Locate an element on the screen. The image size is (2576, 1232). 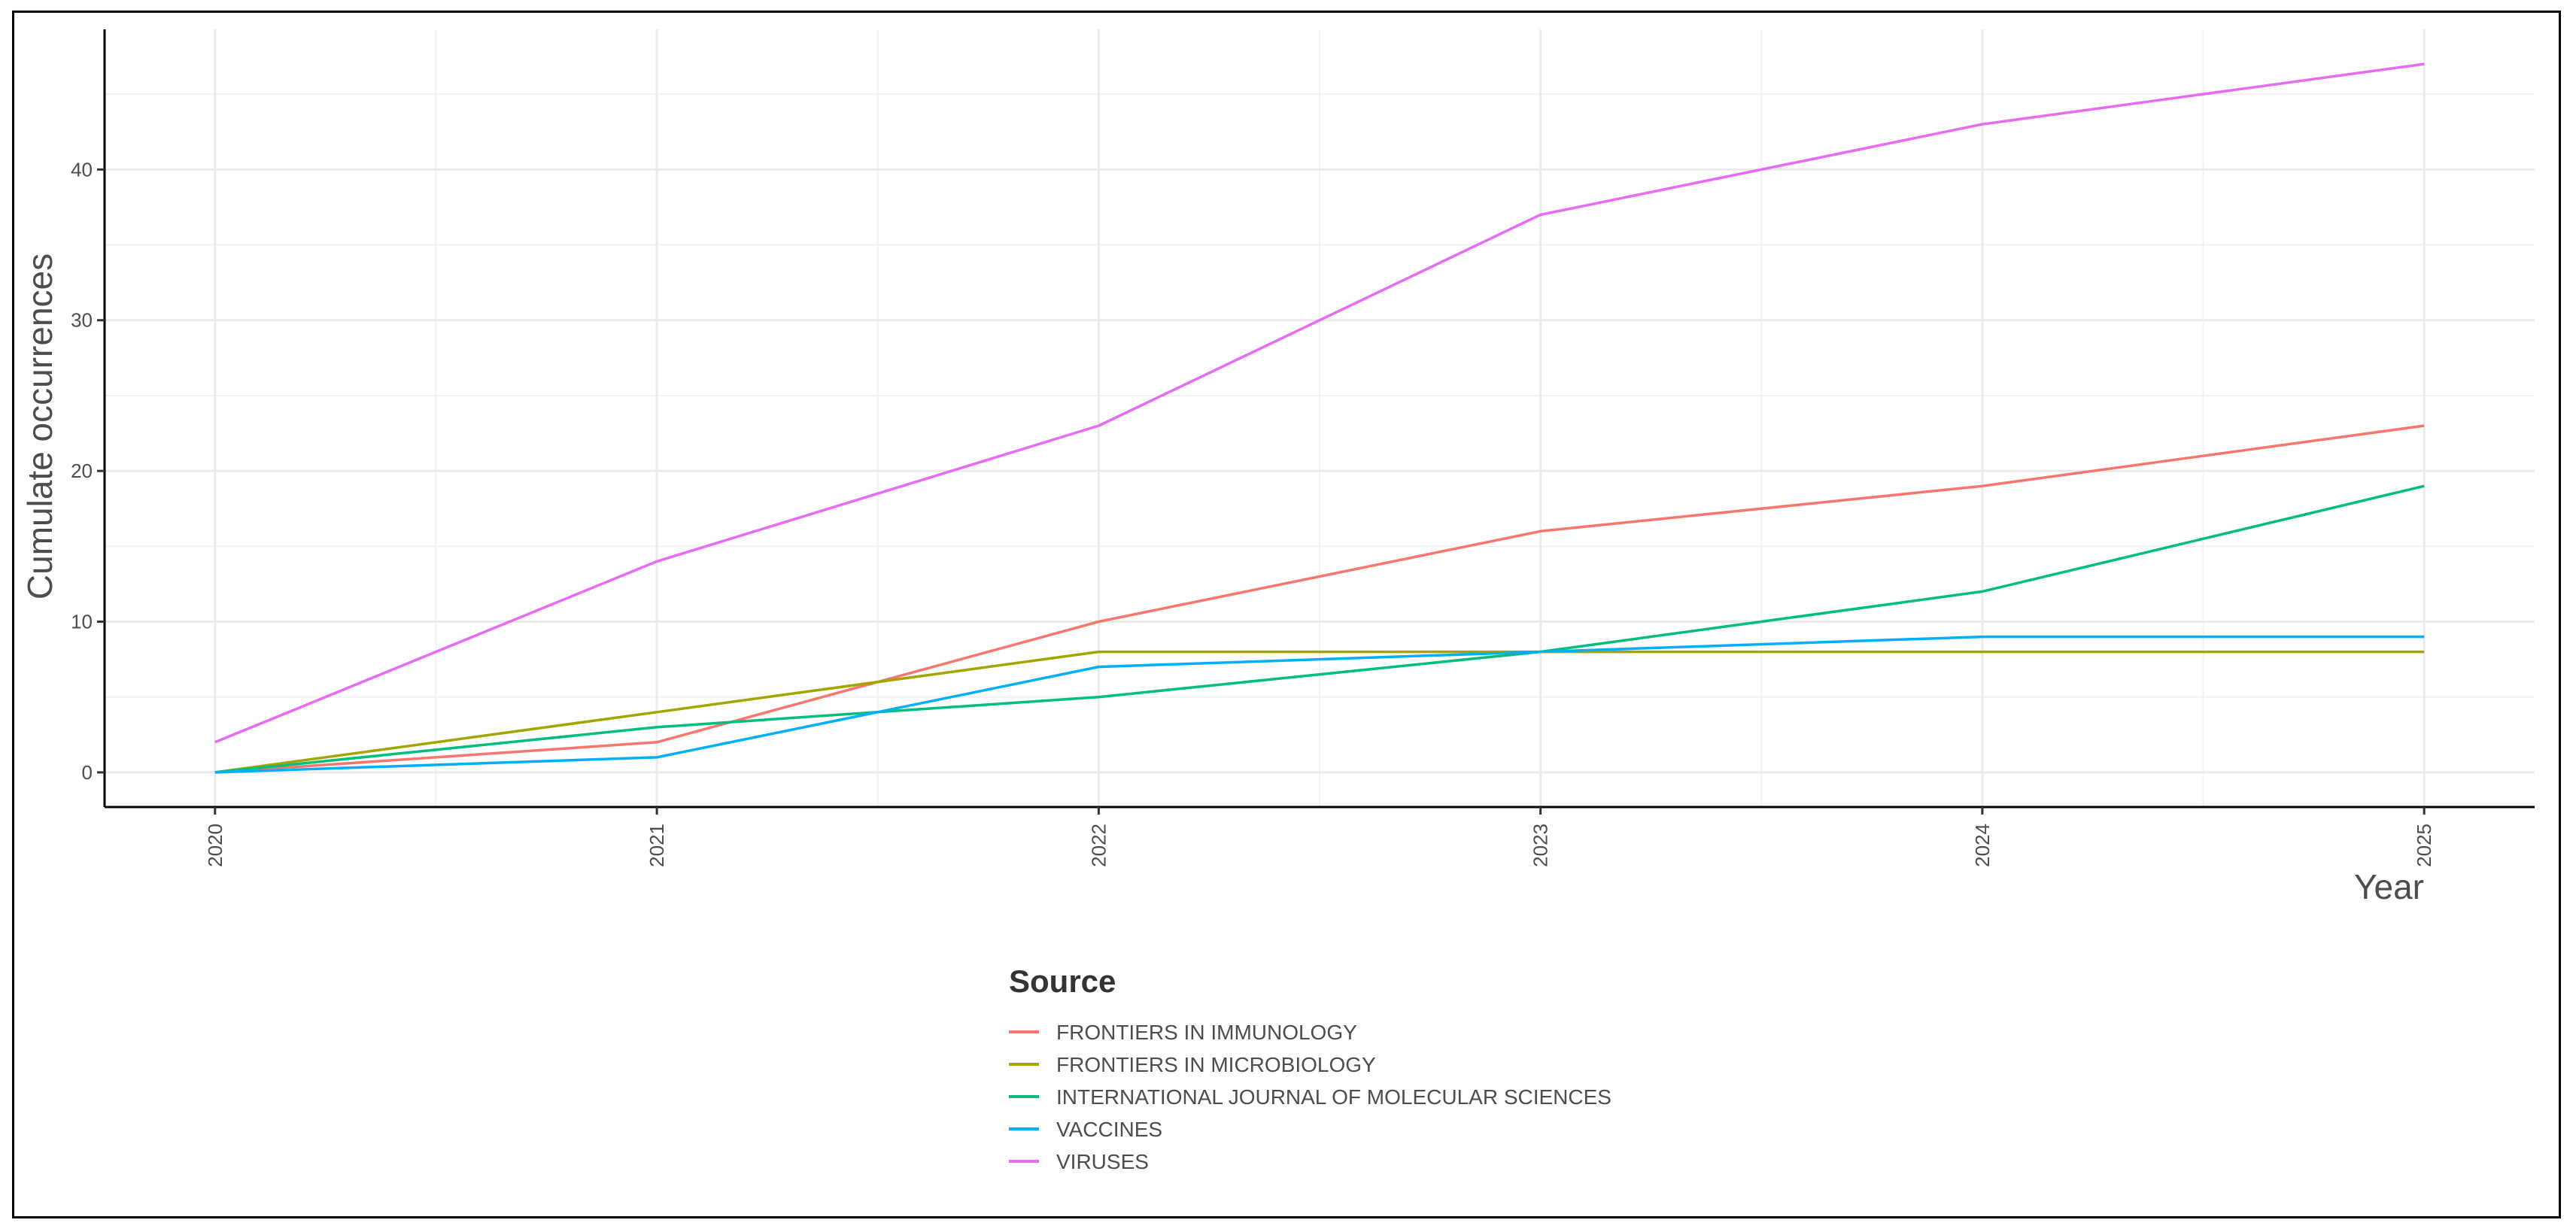
y-axis-title: Cumulate occurrences is located at coordinates (39, 426).